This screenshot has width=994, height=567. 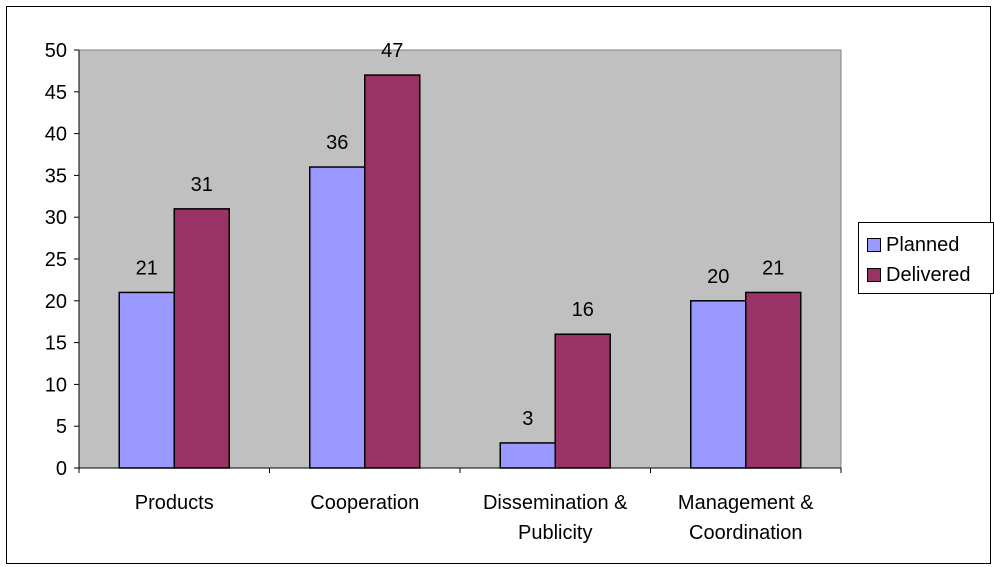 I want to click on legend-swatch-delivered, so click(x=874, y=275).